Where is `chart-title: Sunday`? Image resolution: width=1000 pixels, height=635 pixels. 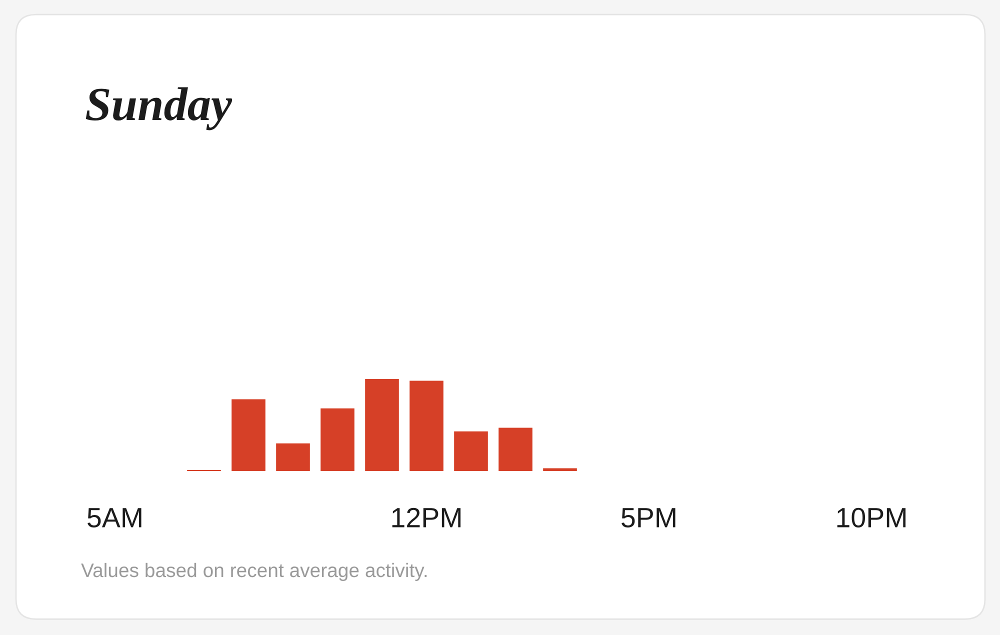 chart-title: Sunday is located at coordinates (159, 108).